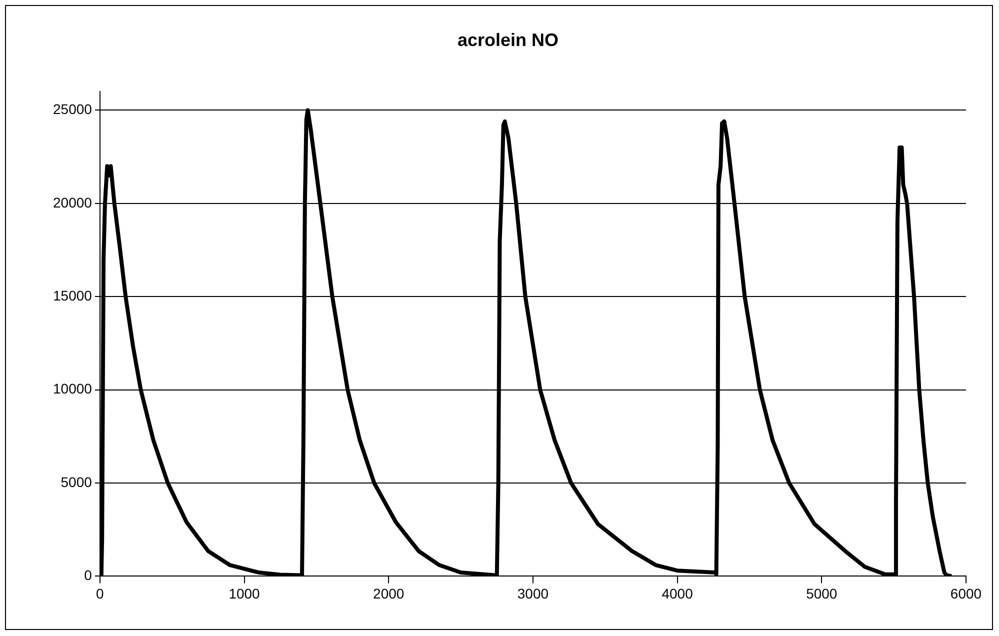 The height and width of the screenshot is (636, 999). Describe the element at coordinates (72, 202) in the screenshot. I see `y-tick-label: 20000` at that location.